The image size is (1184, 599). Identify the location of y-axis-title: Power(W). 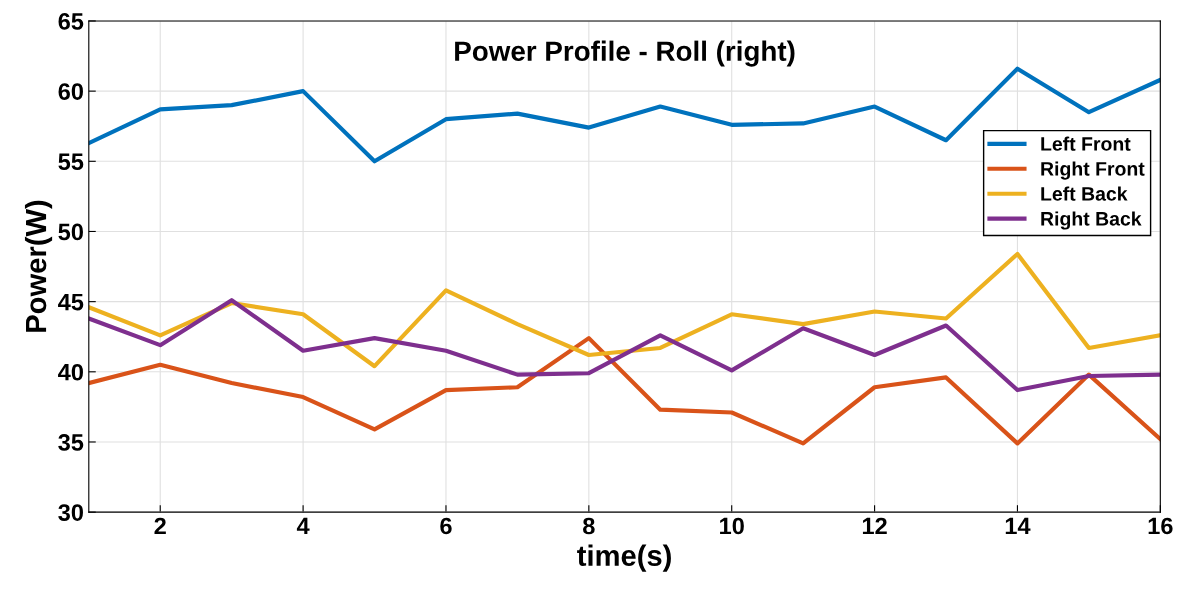
(38, 266).